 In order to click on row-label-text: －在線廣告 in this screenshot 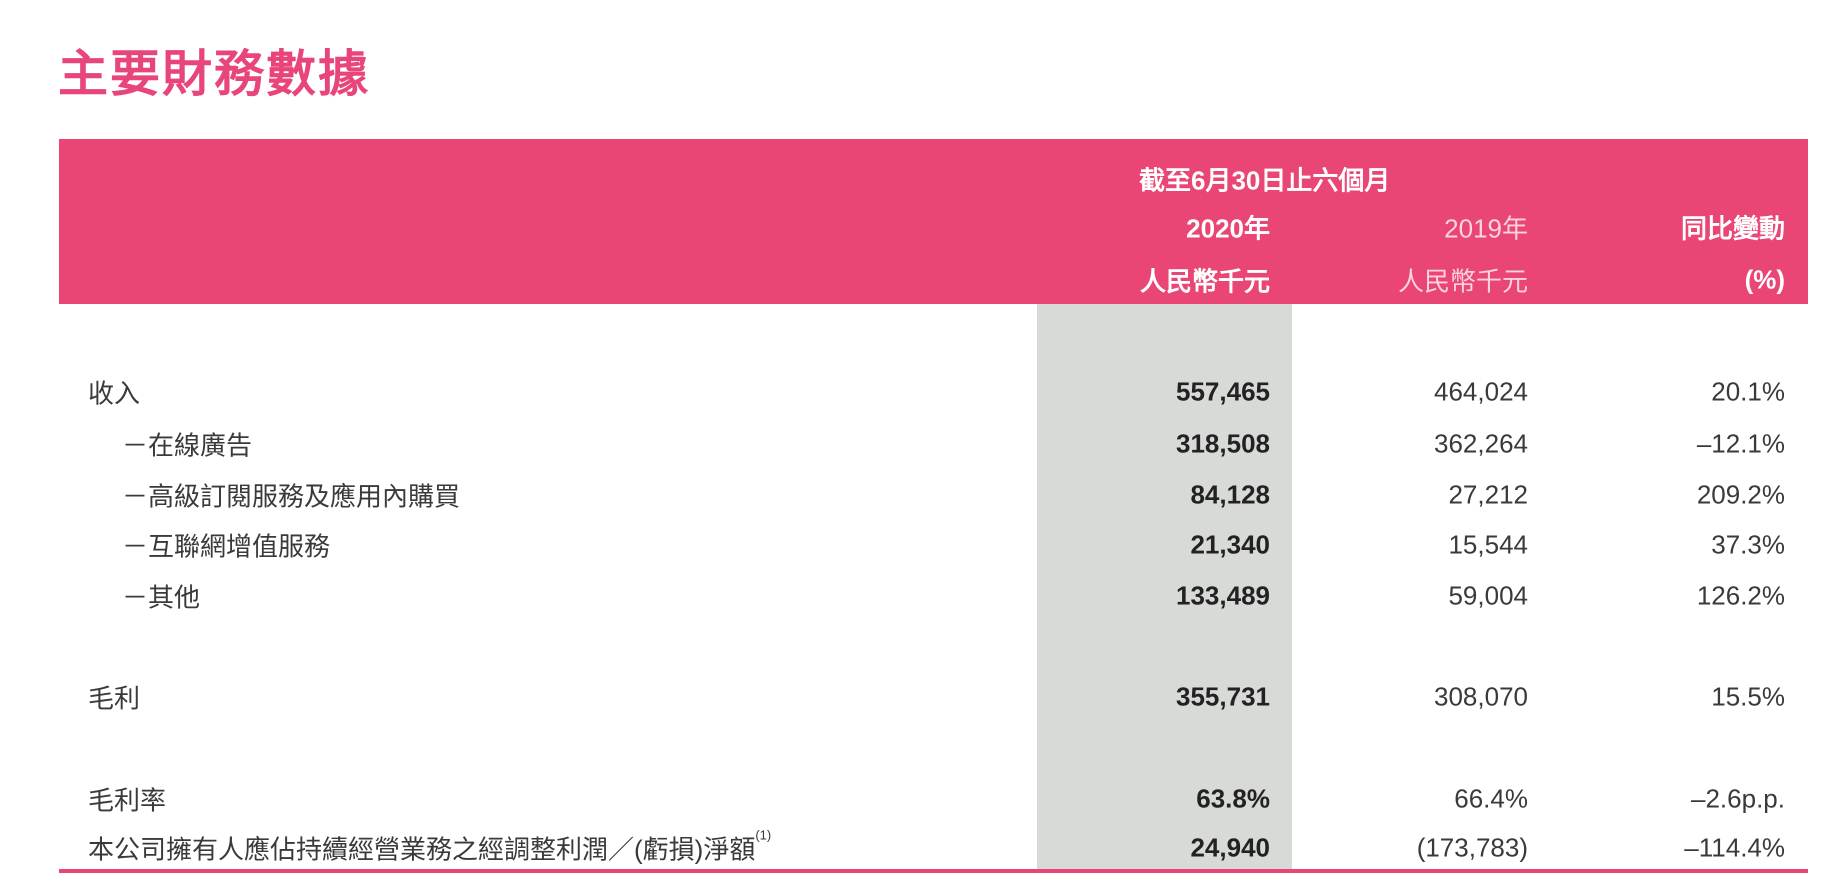, I will do `click(187, 445)`.